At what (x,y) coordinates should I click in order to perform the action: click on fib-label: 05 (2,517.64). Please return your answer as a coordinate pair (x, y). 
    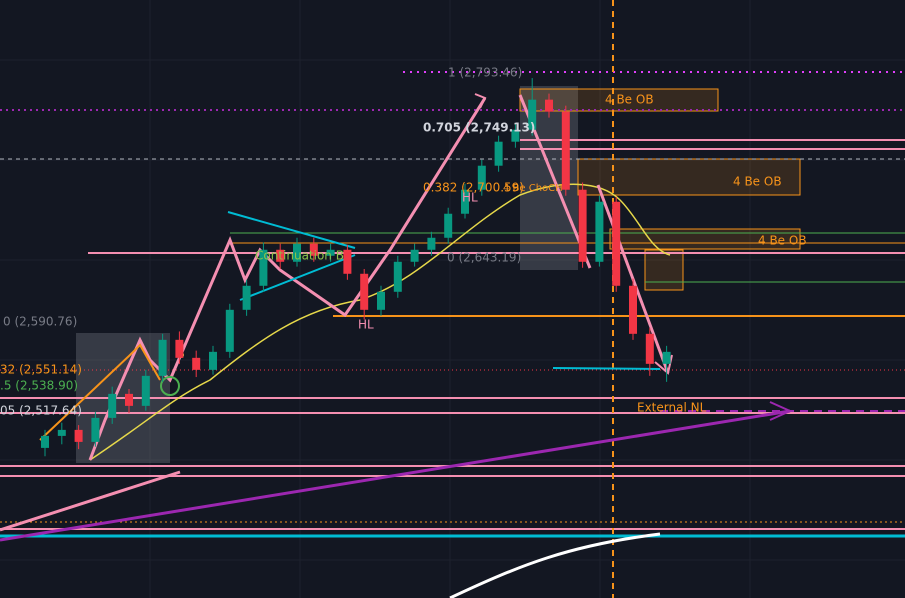
    Looking at the image, I should click on (41, 411).